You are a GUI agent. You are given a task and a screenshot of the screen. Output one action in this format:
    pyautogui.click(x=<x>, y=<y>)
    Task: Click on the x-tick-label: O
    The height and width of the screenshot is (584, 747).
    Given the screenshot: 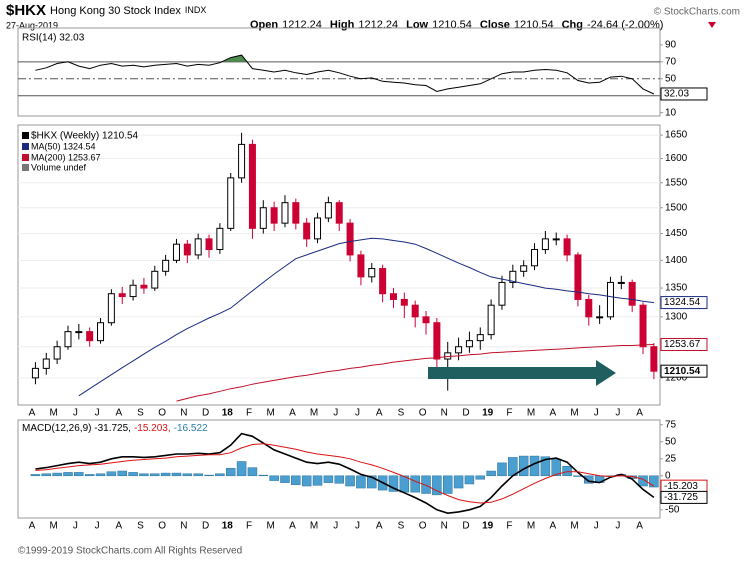 What is the action you would take?
    pyautogui.click(x=162, y=526)
    